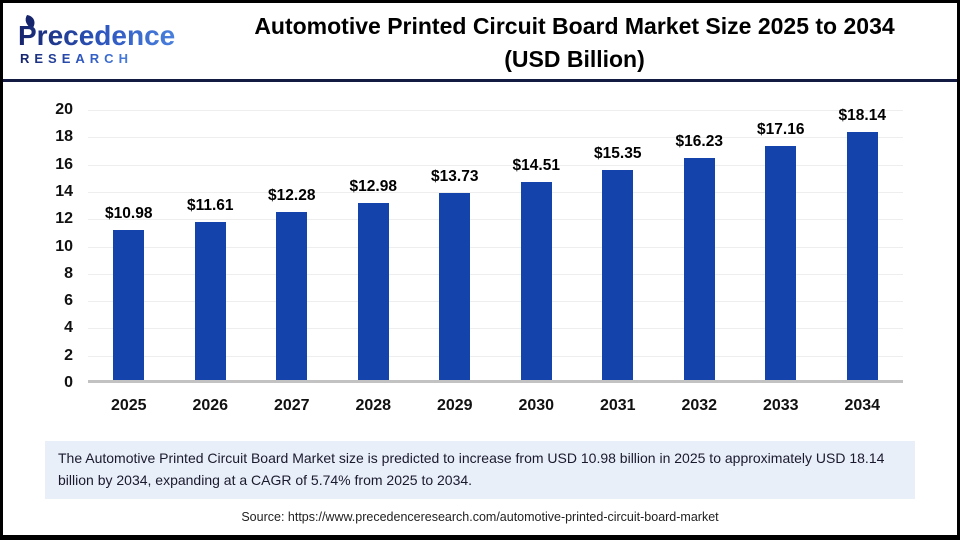 Image resolution: width=960 pixels, height=540 pixels. What do you see at coordinates (68, 273) in the screenshot?
I see `y-tick-8: 8` at bounding box center [68, 273].